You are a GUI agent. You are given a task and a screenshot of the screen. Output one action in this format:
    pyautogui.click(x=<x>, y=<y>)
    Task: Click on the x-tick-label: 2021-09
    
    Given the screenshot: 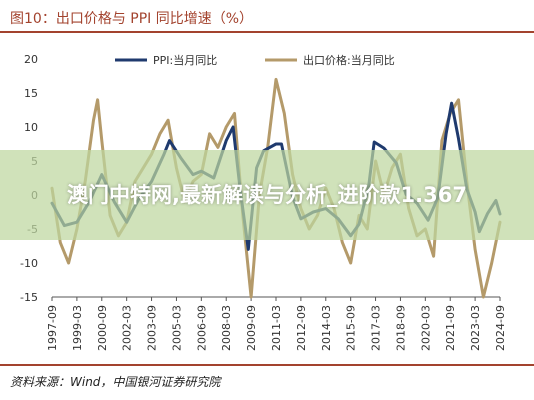 What is the action you would take?
    pyautogui.click(x=450, y=328)
    